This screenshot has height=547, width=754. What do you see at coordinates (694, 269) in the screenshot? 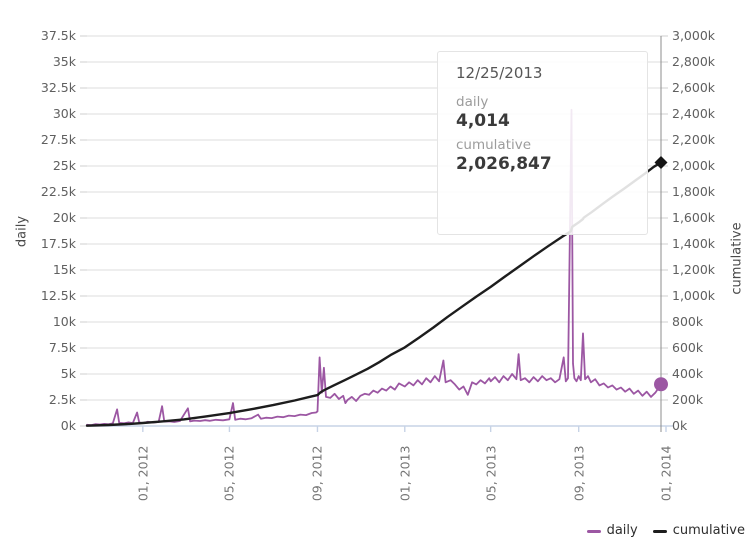
I see `y-axis-right-tick-label: 1,200k` at bounding box center [694, 269].